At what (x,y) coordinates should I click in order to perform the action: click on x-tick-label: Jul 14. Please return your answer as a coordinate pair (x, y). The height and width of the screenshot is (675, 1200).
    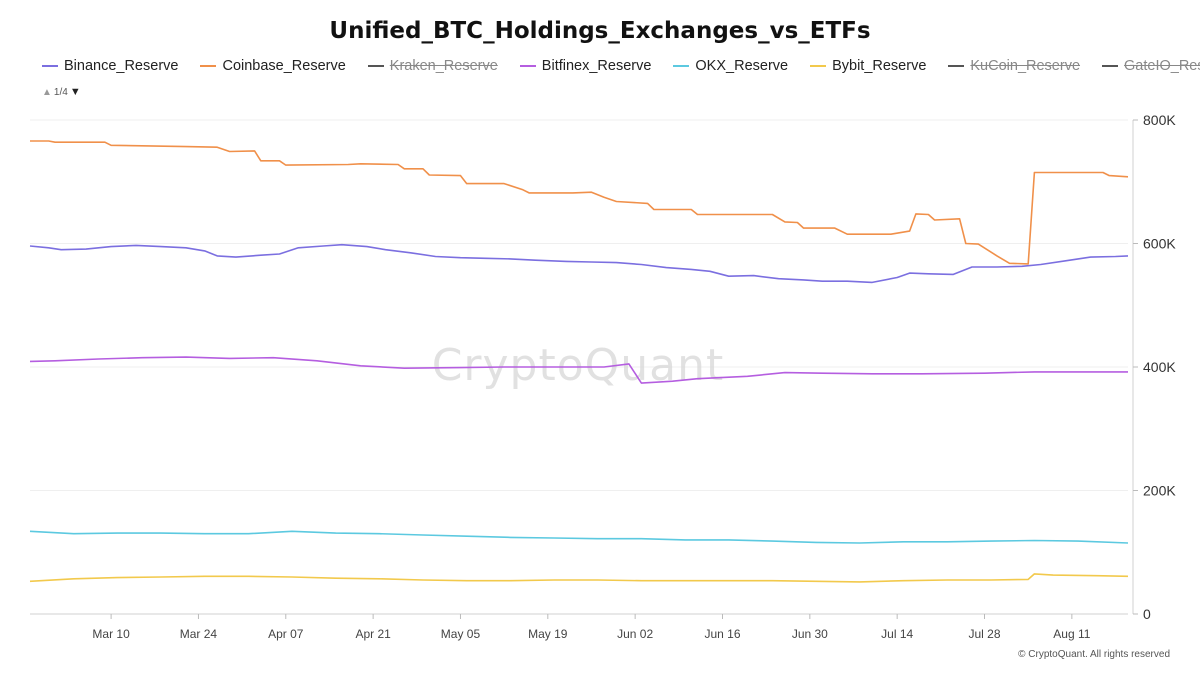
    Looking at the image, I should click on (897, 634).